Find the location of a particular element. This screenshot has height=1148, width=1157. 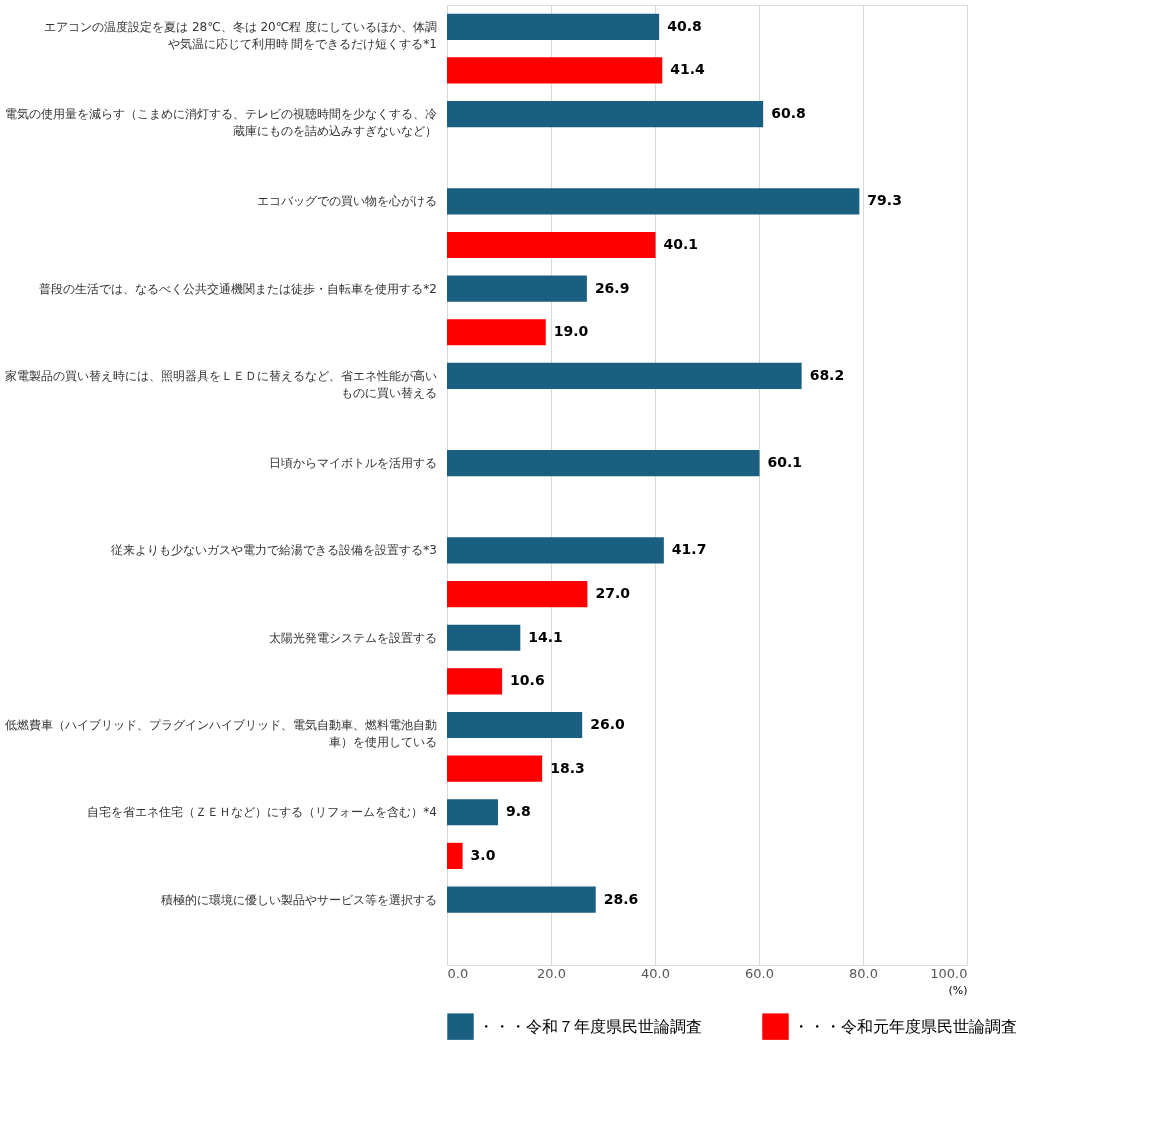

data-label: 41.7 is located at coordinates (689, 549).